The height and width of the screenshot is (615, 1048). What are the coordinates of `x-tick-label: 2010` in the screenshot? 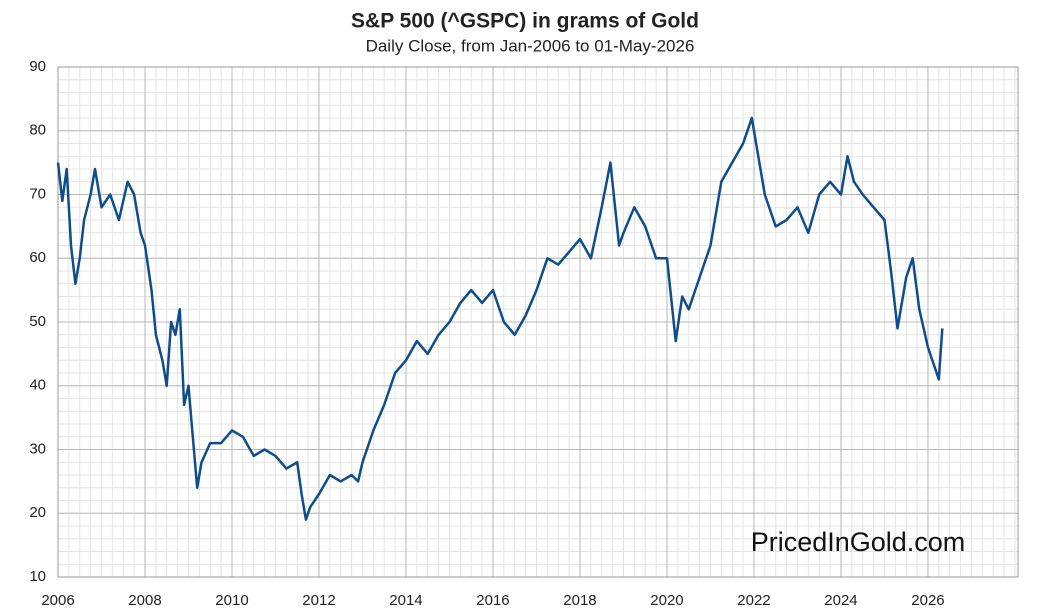 It's located at (231, 600).